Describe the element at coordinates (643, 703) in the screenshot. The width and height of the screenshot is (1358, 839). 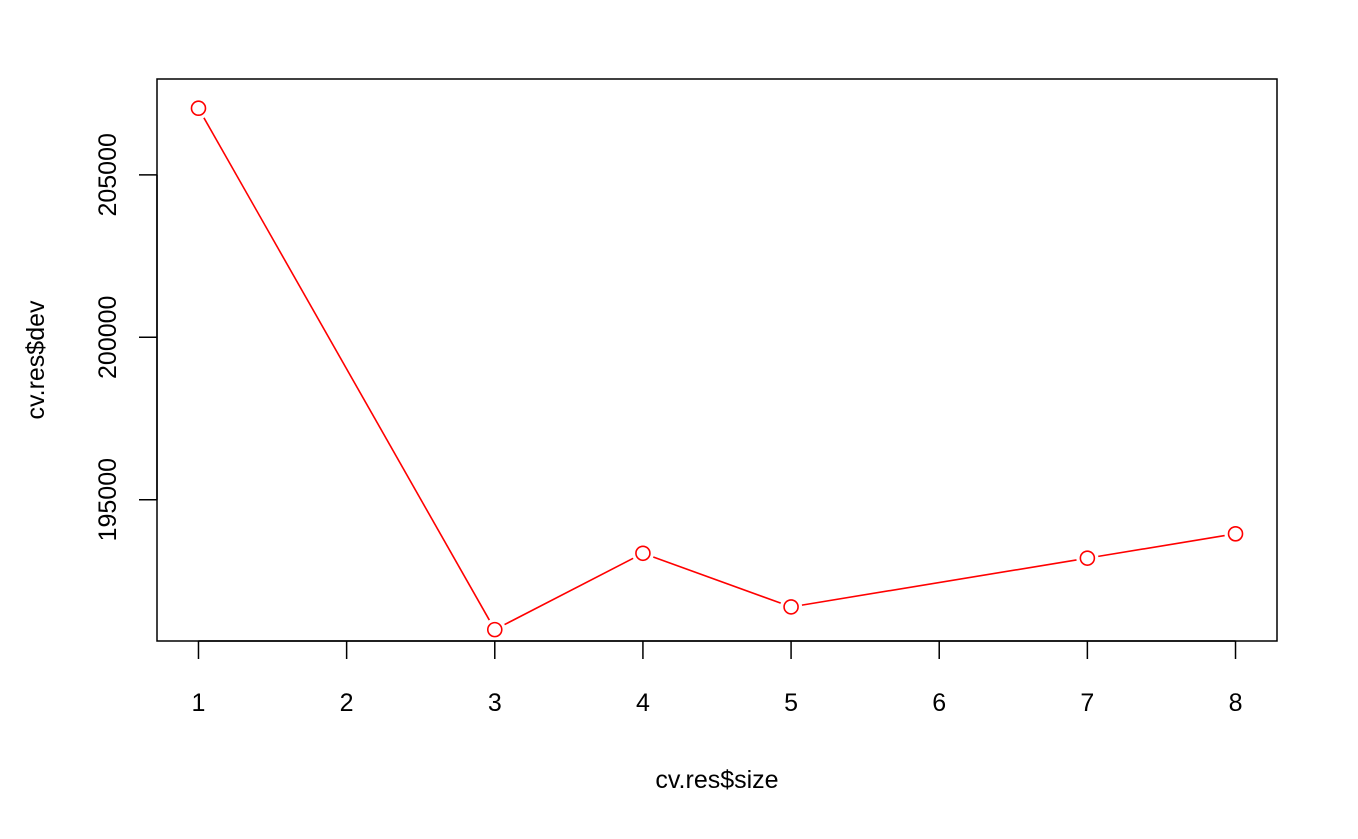
I see `x-tick-label: 4` at that location.